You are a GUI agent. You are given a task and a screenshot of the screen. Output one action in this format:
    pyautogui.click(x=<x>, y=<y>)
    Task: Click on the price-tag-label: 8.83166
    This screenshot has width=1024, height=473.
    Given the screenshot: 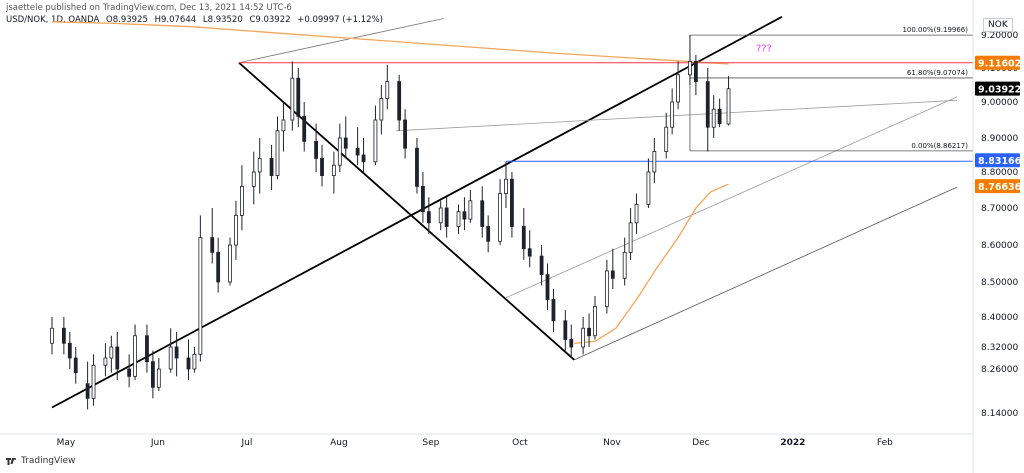 What is the action you would take?
    pyautogui.click(x=1000, y=161)
    